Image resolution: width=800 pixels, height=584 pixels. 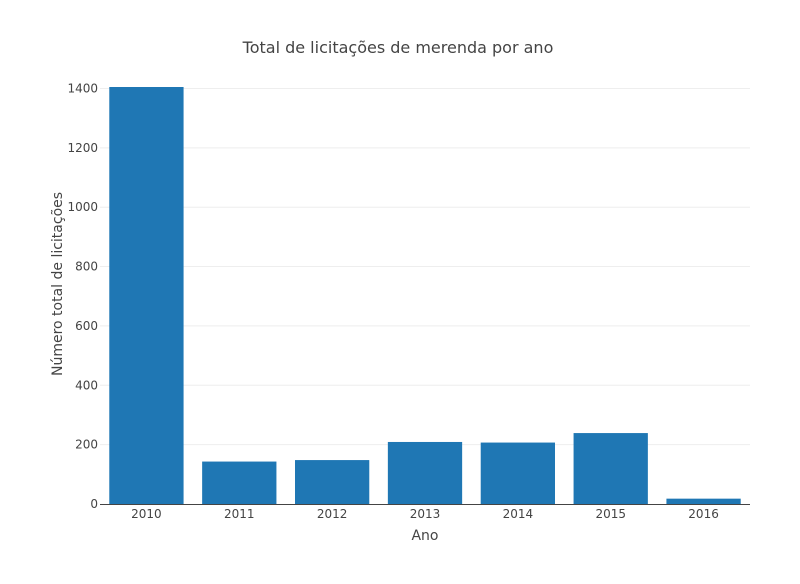 What do you see at coordinates (239, 482) in the screenshot?
I see `bar-2011` at bounding box center [239, 482].